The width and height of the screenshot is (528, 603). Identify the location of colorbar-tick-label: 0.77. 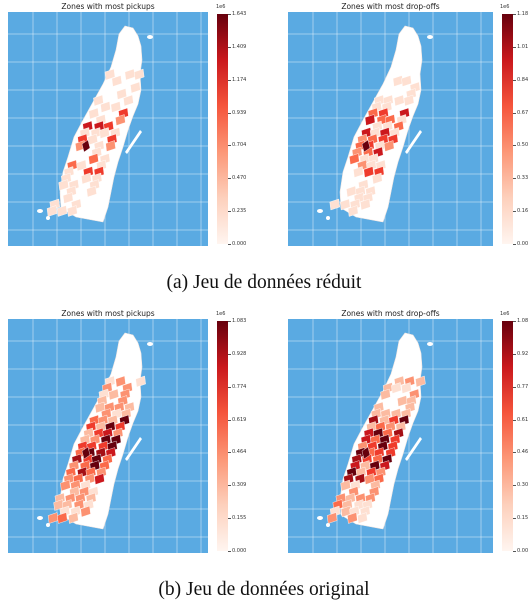
(520, 386).